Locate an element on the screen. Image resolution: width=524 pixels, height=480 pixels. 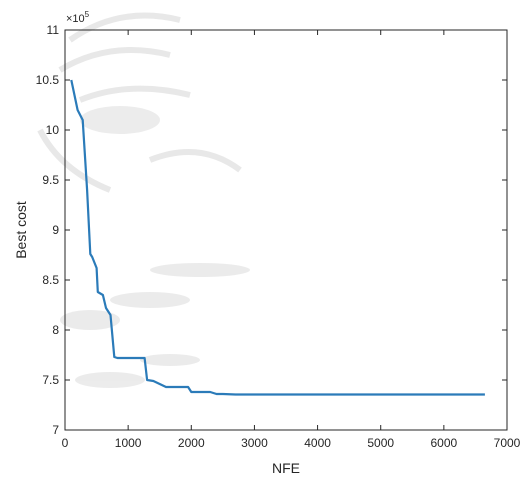
x-tick-label: 4000 is located at coordinates (317, 443).